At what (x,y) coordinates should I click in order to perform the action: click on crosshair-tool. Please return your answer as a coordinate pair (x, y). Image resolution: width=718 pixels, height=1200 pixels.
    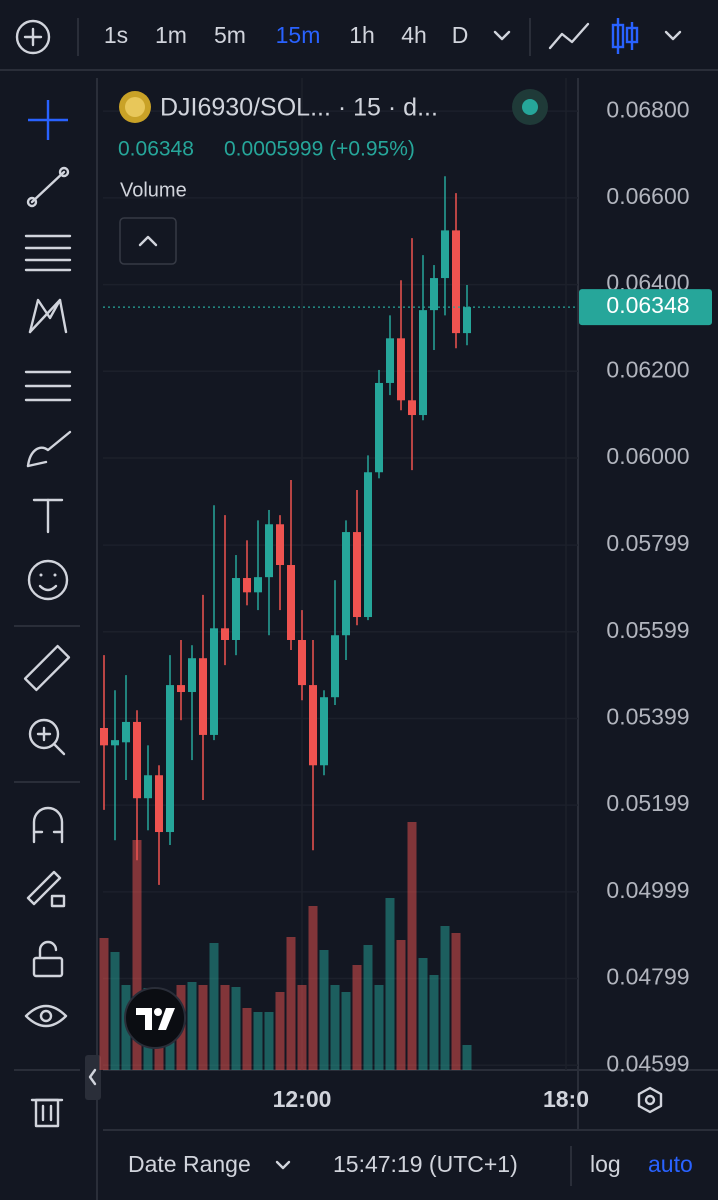
    Looking at the image, I should click on (48, 120).